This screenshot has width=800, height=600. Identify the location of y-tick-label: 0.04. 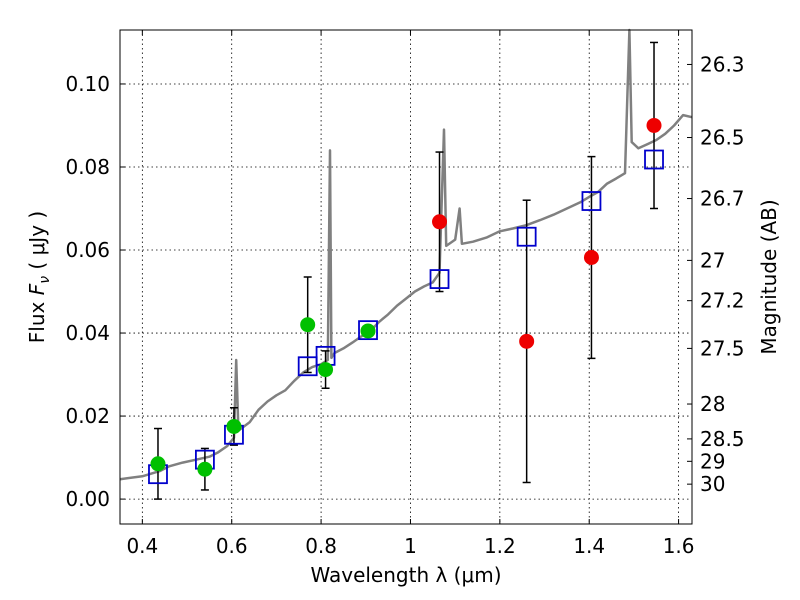
(87, 333).